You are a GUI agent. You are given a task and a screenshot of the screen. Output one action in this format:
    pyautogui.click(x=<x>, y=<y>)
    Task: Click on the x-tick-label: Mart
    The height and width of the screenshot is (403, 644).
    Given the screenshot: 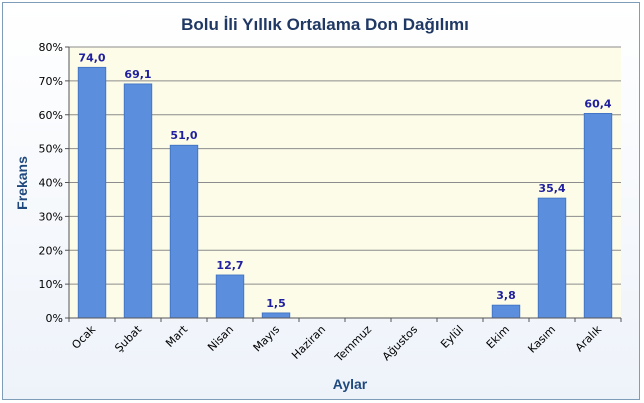 What is the action you would take?
    pyautogui.click(x=176, y=335)
    